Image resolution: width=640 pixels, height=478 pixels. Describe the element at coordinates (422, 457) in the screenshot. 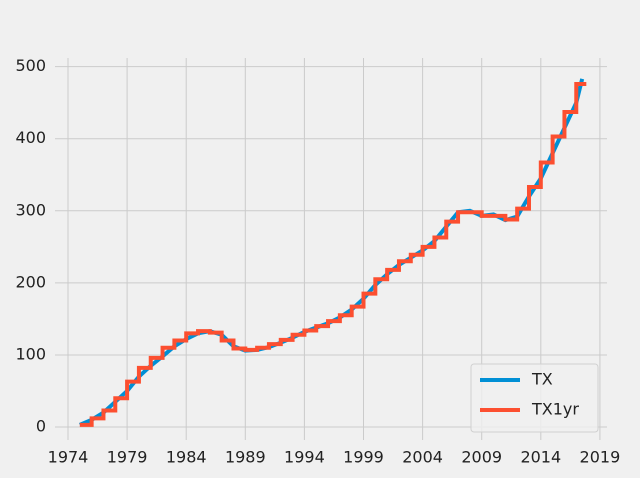

I see `x-tick-label: 2004` at that location.